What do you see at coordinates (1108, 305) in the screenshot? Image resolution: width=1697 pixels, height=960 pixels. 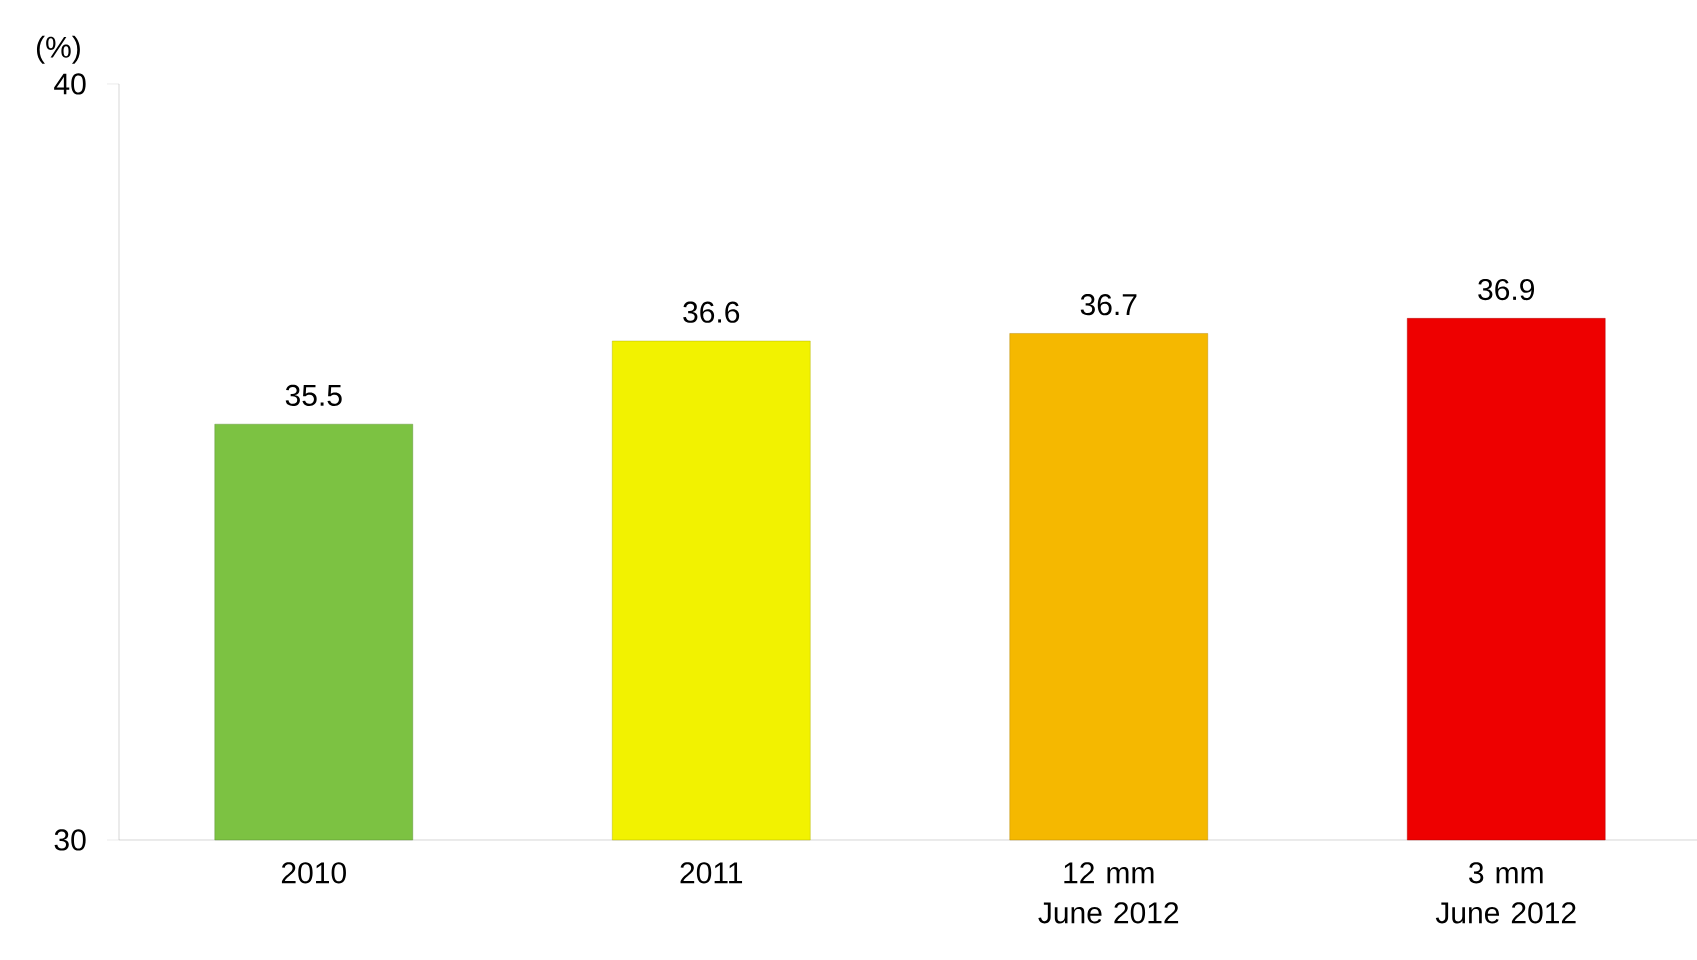 I see `data-label: 36.7` at bounding box center [1108, 305].